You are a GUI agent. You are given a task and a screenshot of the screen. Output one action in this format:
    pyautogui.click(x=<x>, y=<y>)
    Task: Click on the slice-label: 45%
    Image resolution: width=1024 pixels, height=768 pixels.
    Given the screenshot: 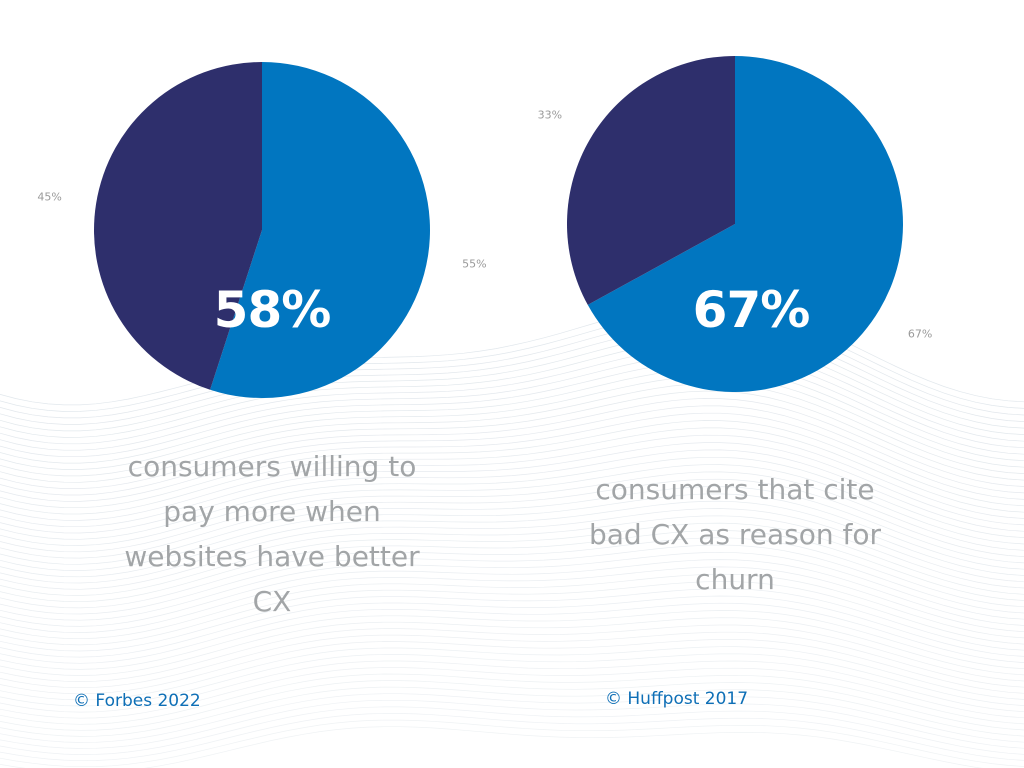 What is the action you would take?
    pyautogui.click(x=49, y=196)
    